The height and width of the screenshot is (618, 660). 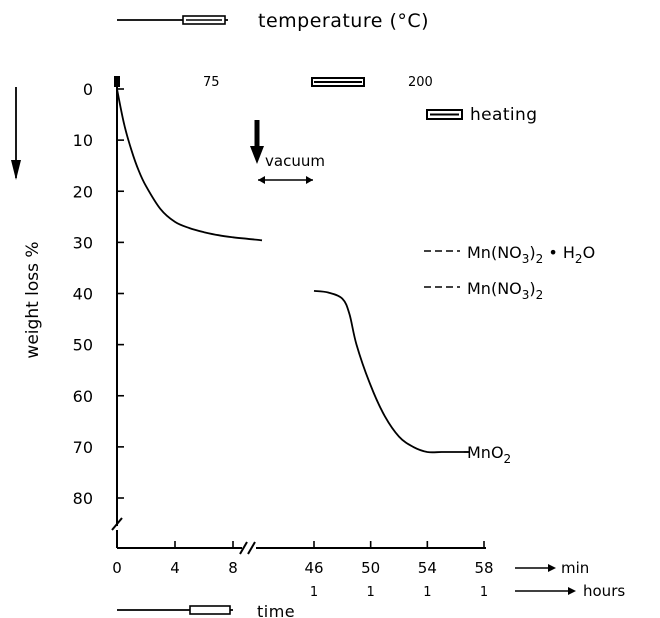 I want to click on time-legend: time, so click(x=206, y=610).